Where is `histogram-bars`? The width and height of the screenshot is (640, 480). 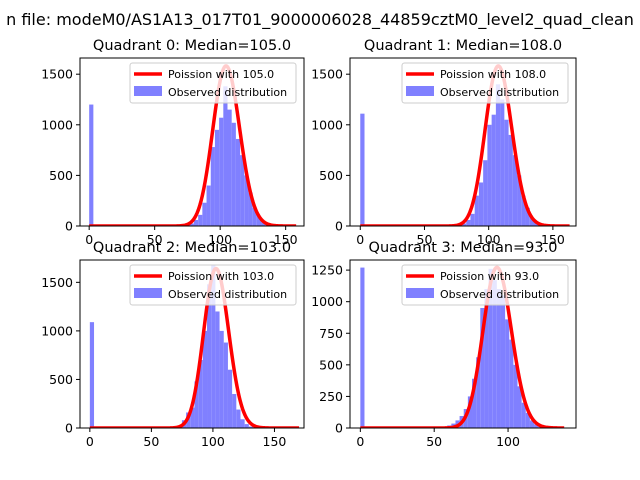 histogram-bars is located at coordinates (175, 346).